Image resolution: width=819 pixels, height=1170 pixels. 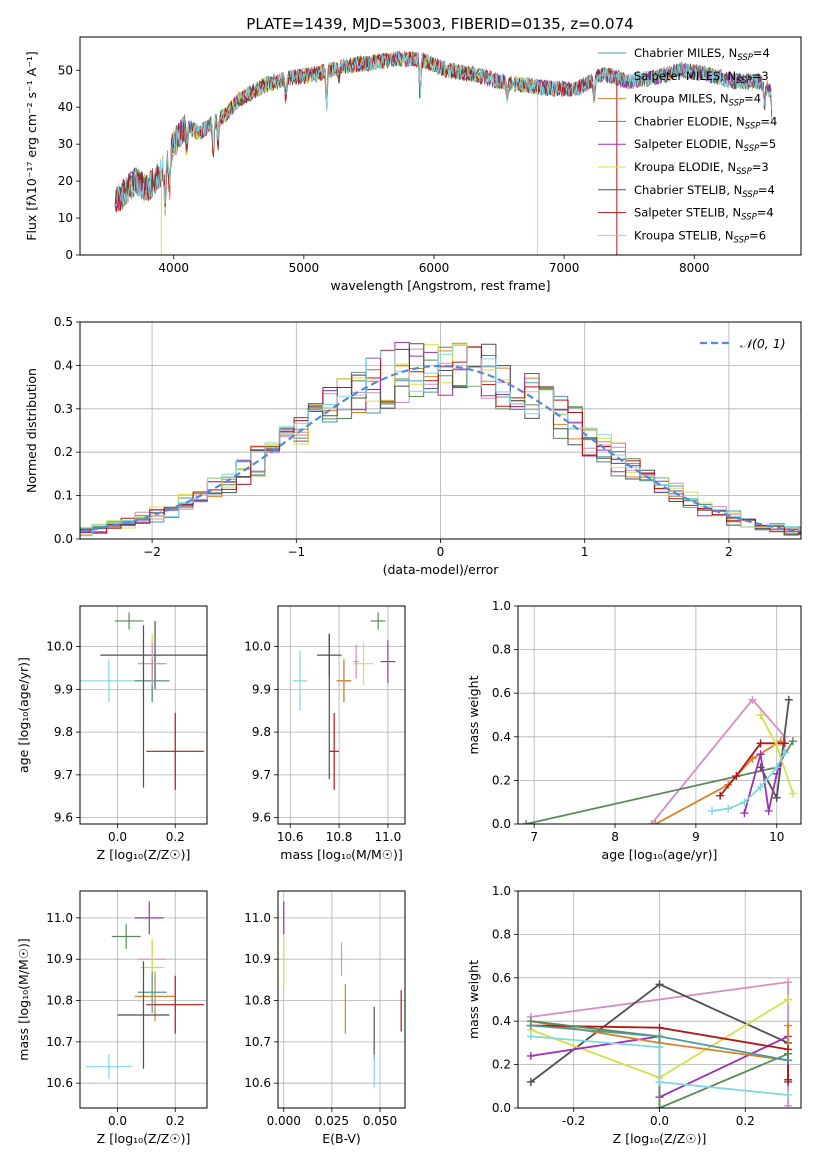 What do you see at coordinates (501, 650) in the screenshot?
I see `y-tick-label: 0.8` at bounding box center [501, 650].